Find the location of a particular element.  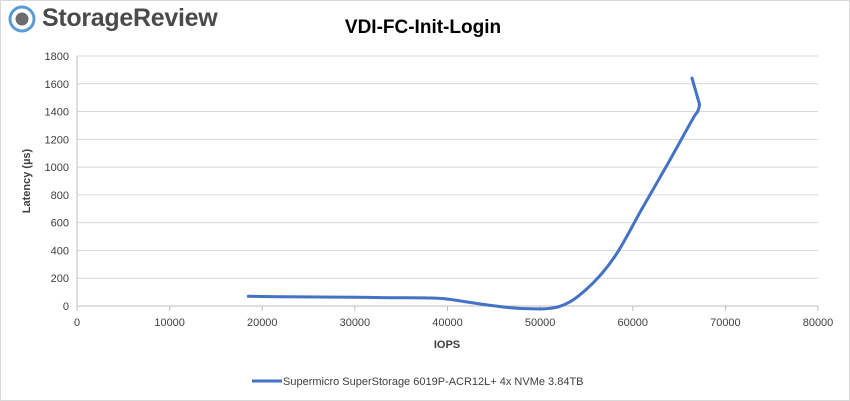

x-tick-label: 60000 is located at coordinates (632, 323).